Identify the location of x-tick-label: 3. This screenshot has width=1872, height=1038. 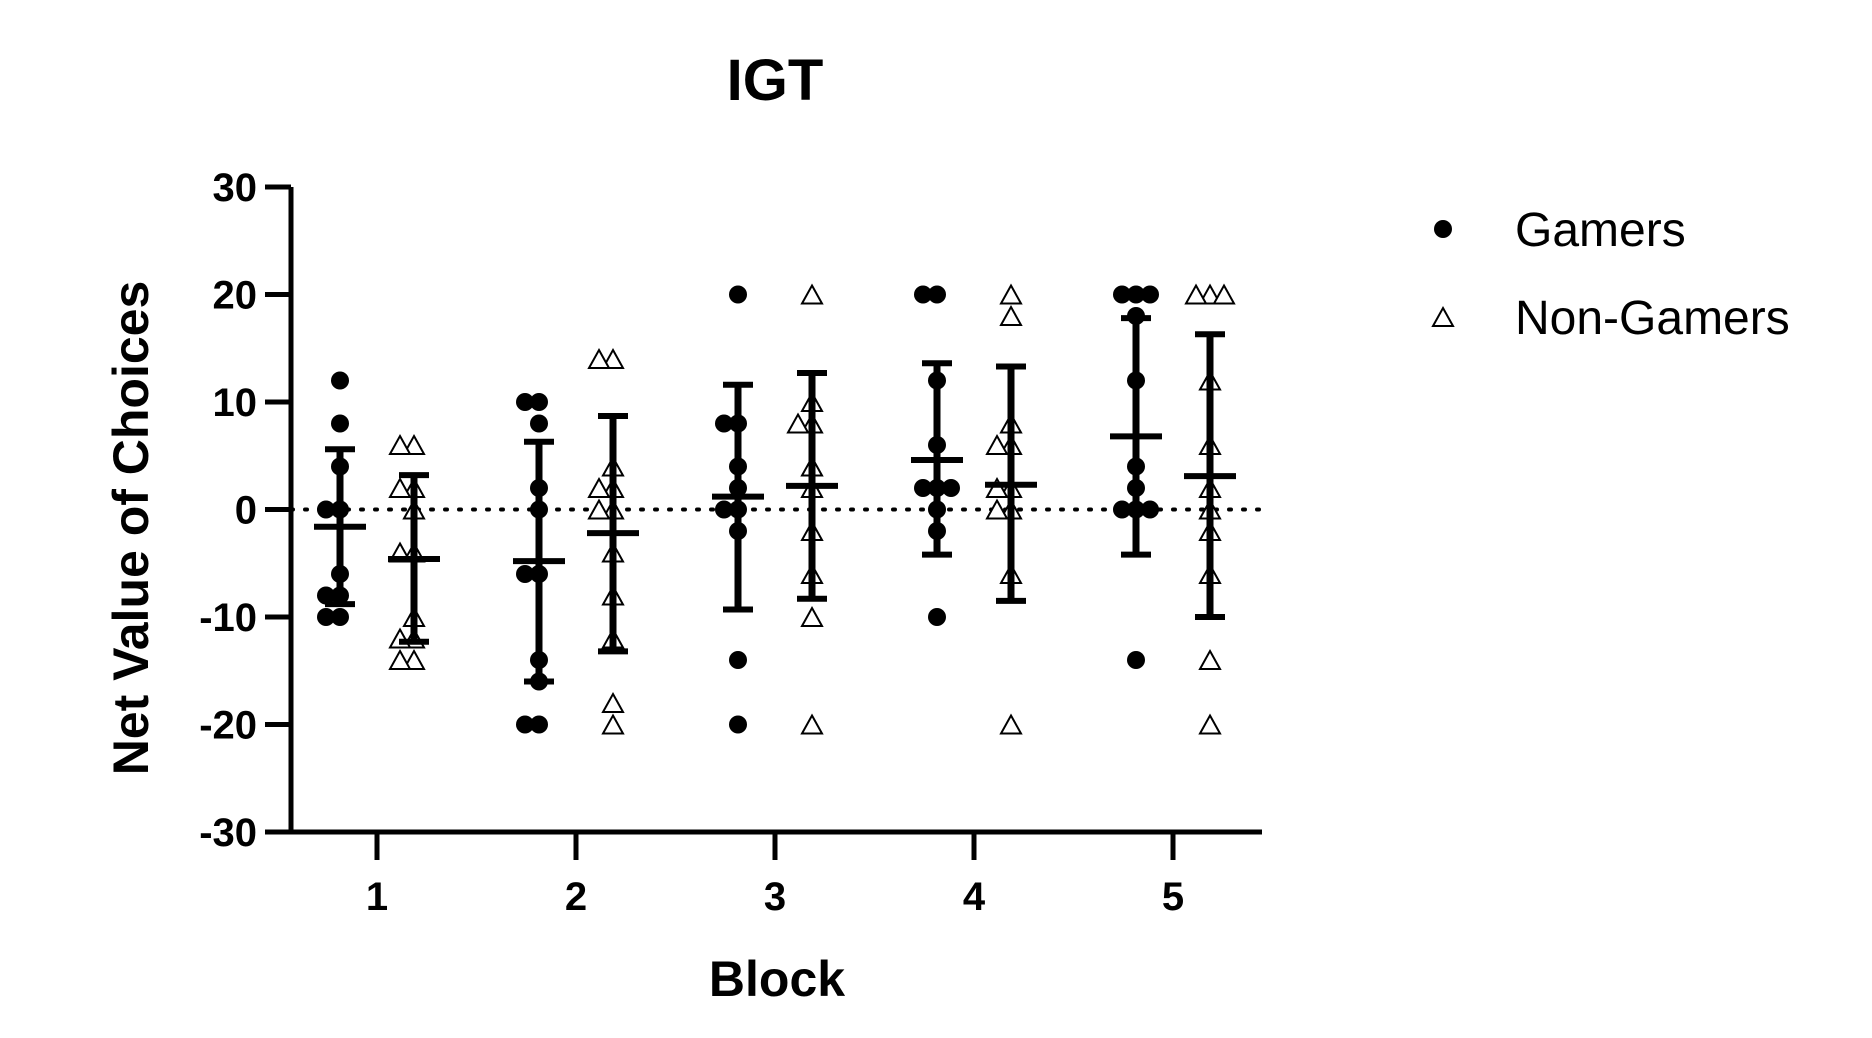
(775, 897).